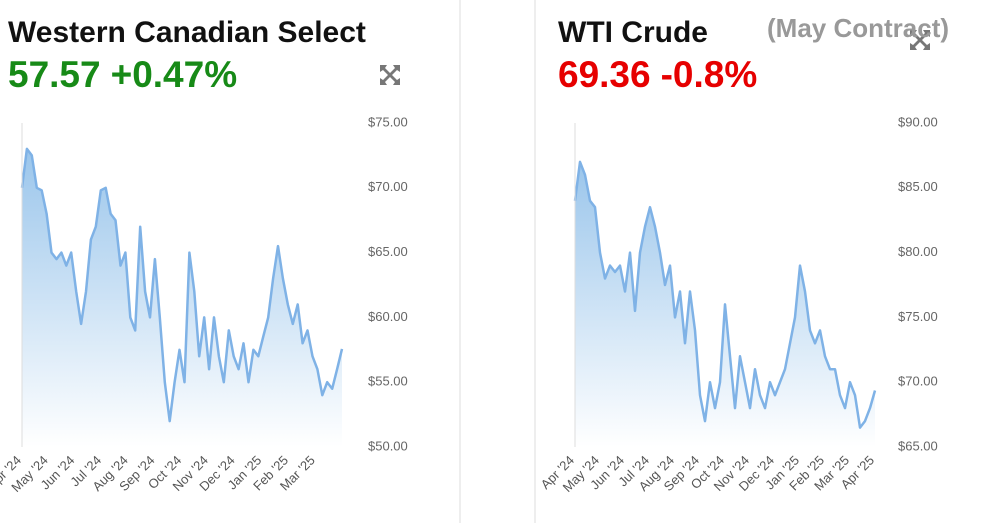  I want to click on chart-title: Western Canadian Select, so click(187, 32).